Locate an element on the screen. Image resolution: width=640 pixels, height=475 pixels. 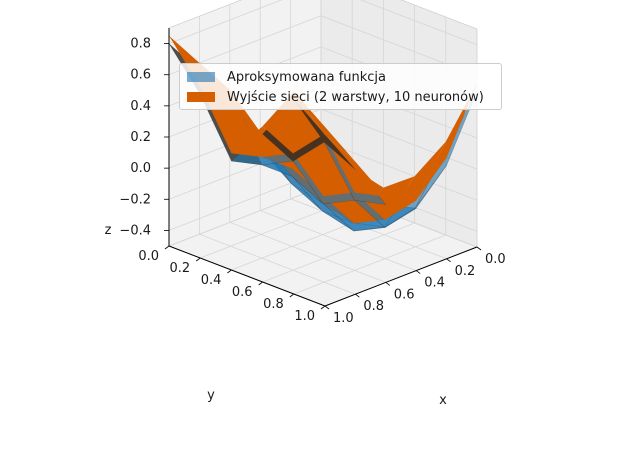
tick-label-x-3: 0.6 is located at coordinates (404, 294).